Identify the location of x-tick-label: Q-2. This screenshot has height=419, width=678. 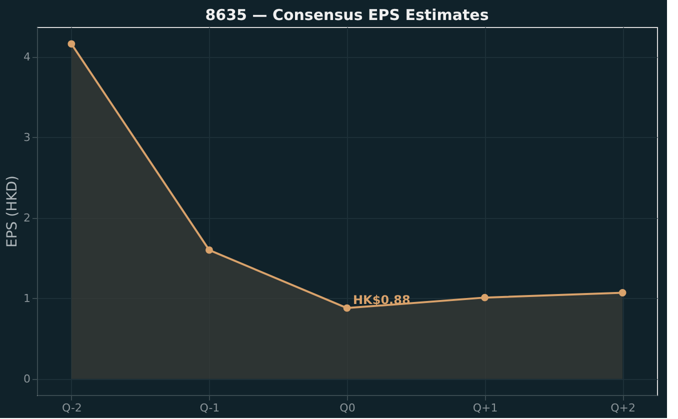
(72, 408).